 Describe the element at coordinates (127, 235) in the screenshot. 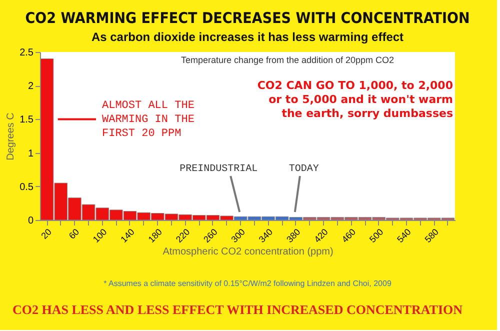

I see `x-tick-label: 140` at that location.